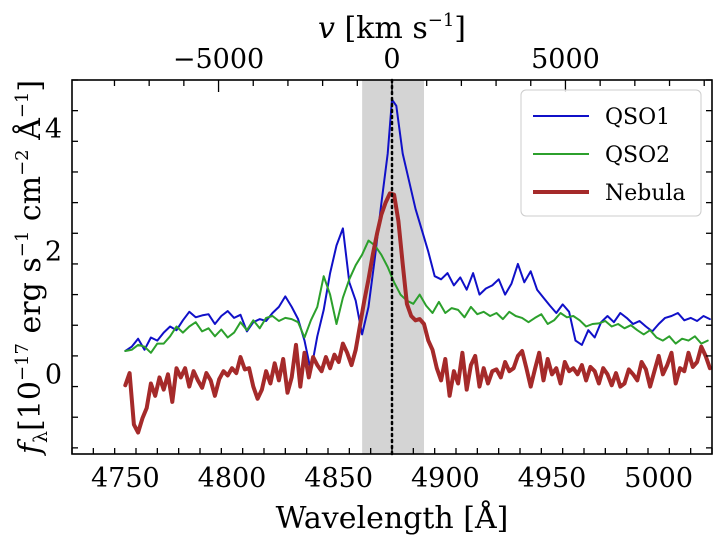 Image resolution: width=720 pixels, height=544 pixels. What do you see at coordinates (565, 59) in the screenshot?
I see `top-x-tick-label: 5000` at bounding box center [565, 59].